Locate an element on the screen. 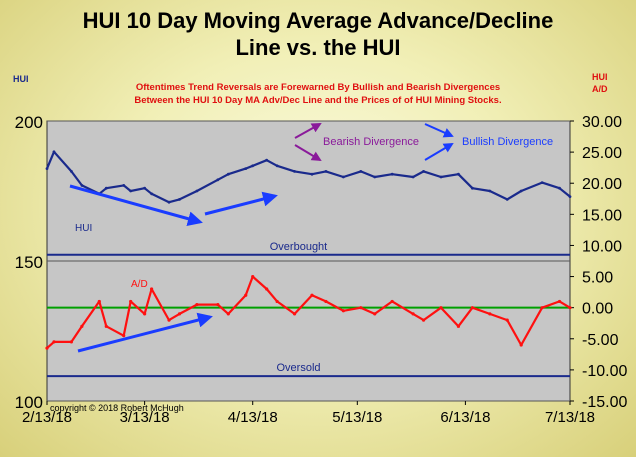 Image resolution: width=636 pixels, height=457 pixels. ad-series-label: A/D is located at coordinates (139, 284).